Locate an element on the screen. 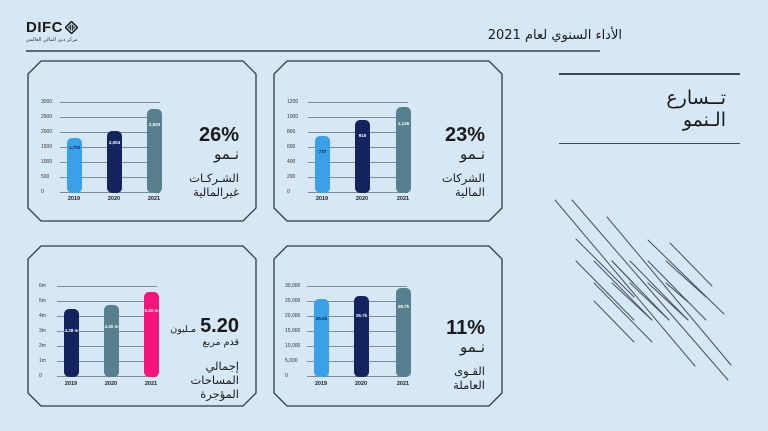 The width and height of the screenshot is (768, 431). leased-space-value: 5.20 is located at coordinates (219, 326).